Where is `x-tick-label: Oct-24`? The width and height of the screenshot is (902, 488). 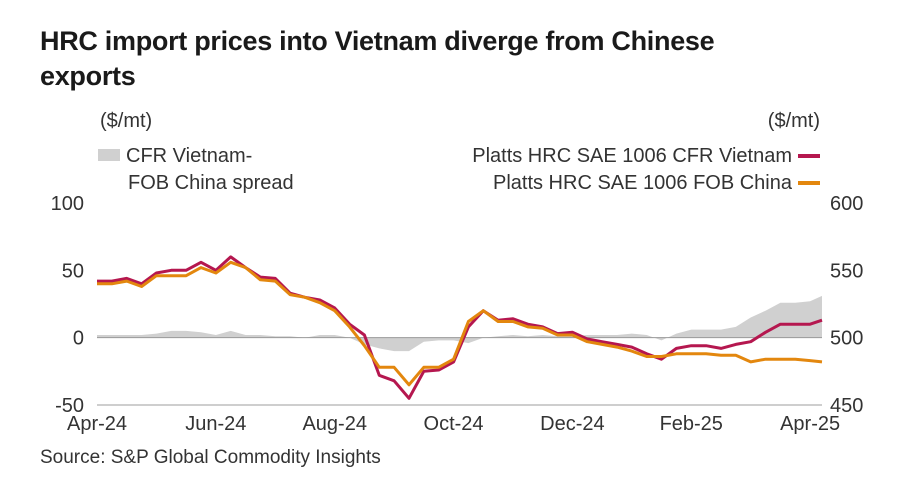
x-tick-label: Oct-24 is located at coordinates (454, 424).